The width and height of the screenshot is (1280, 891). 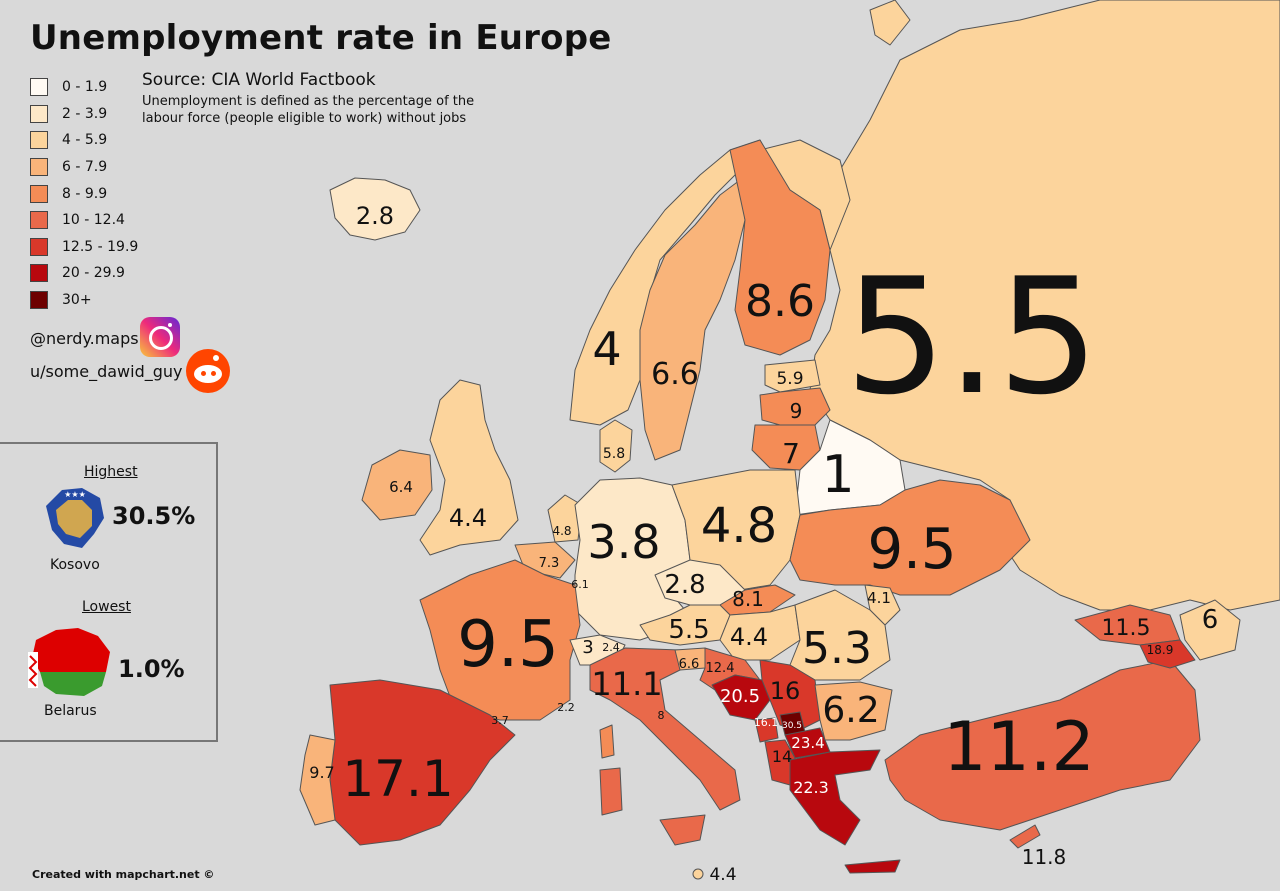 I want to click on country-finland, so click(x=780, y=247).